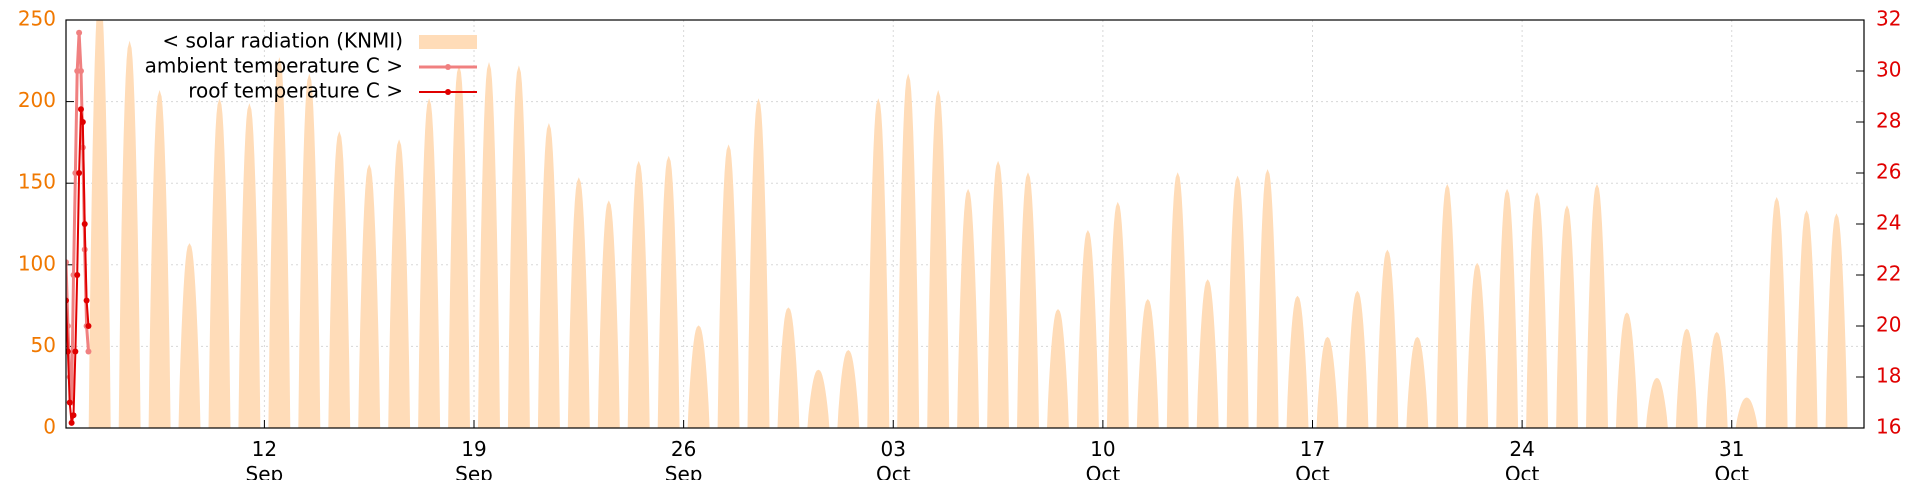 Image resolution: width=1920 pixels, height=480 pixels. Describe the element at coordinates (1888, 19) in the screenshot. I see `y2-tick-label: 32` at that location.